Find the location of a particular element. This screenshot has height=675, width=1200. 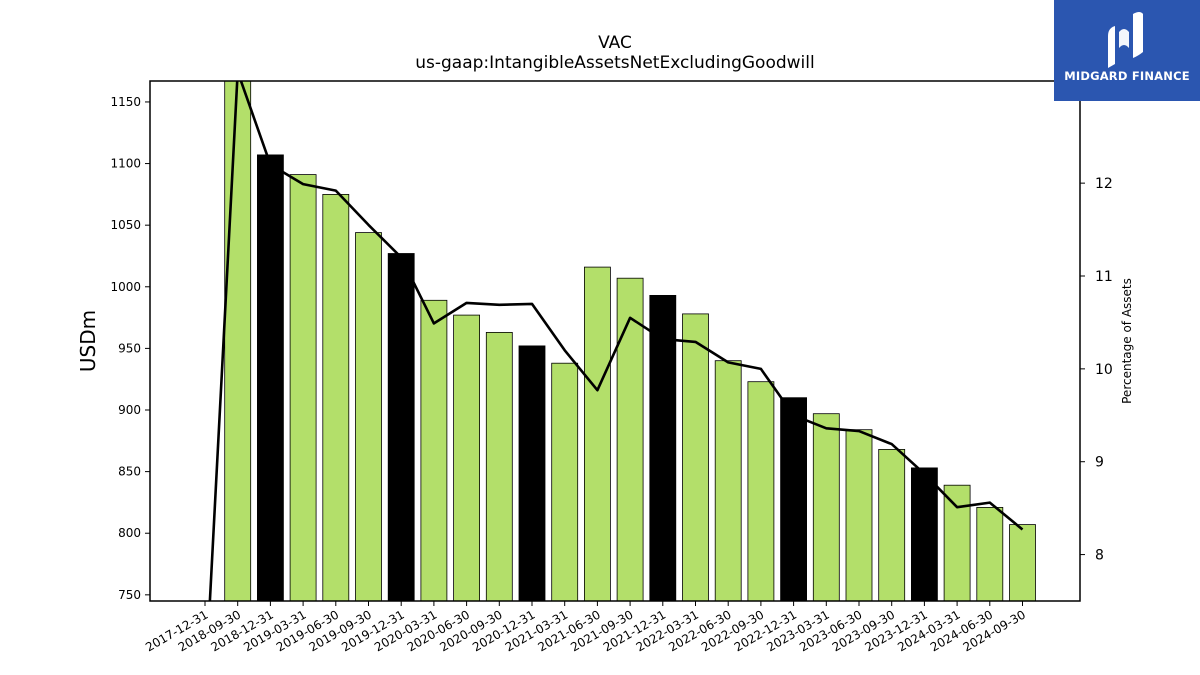

y2tick-label: 10 is located at coordinates (1104, 370).